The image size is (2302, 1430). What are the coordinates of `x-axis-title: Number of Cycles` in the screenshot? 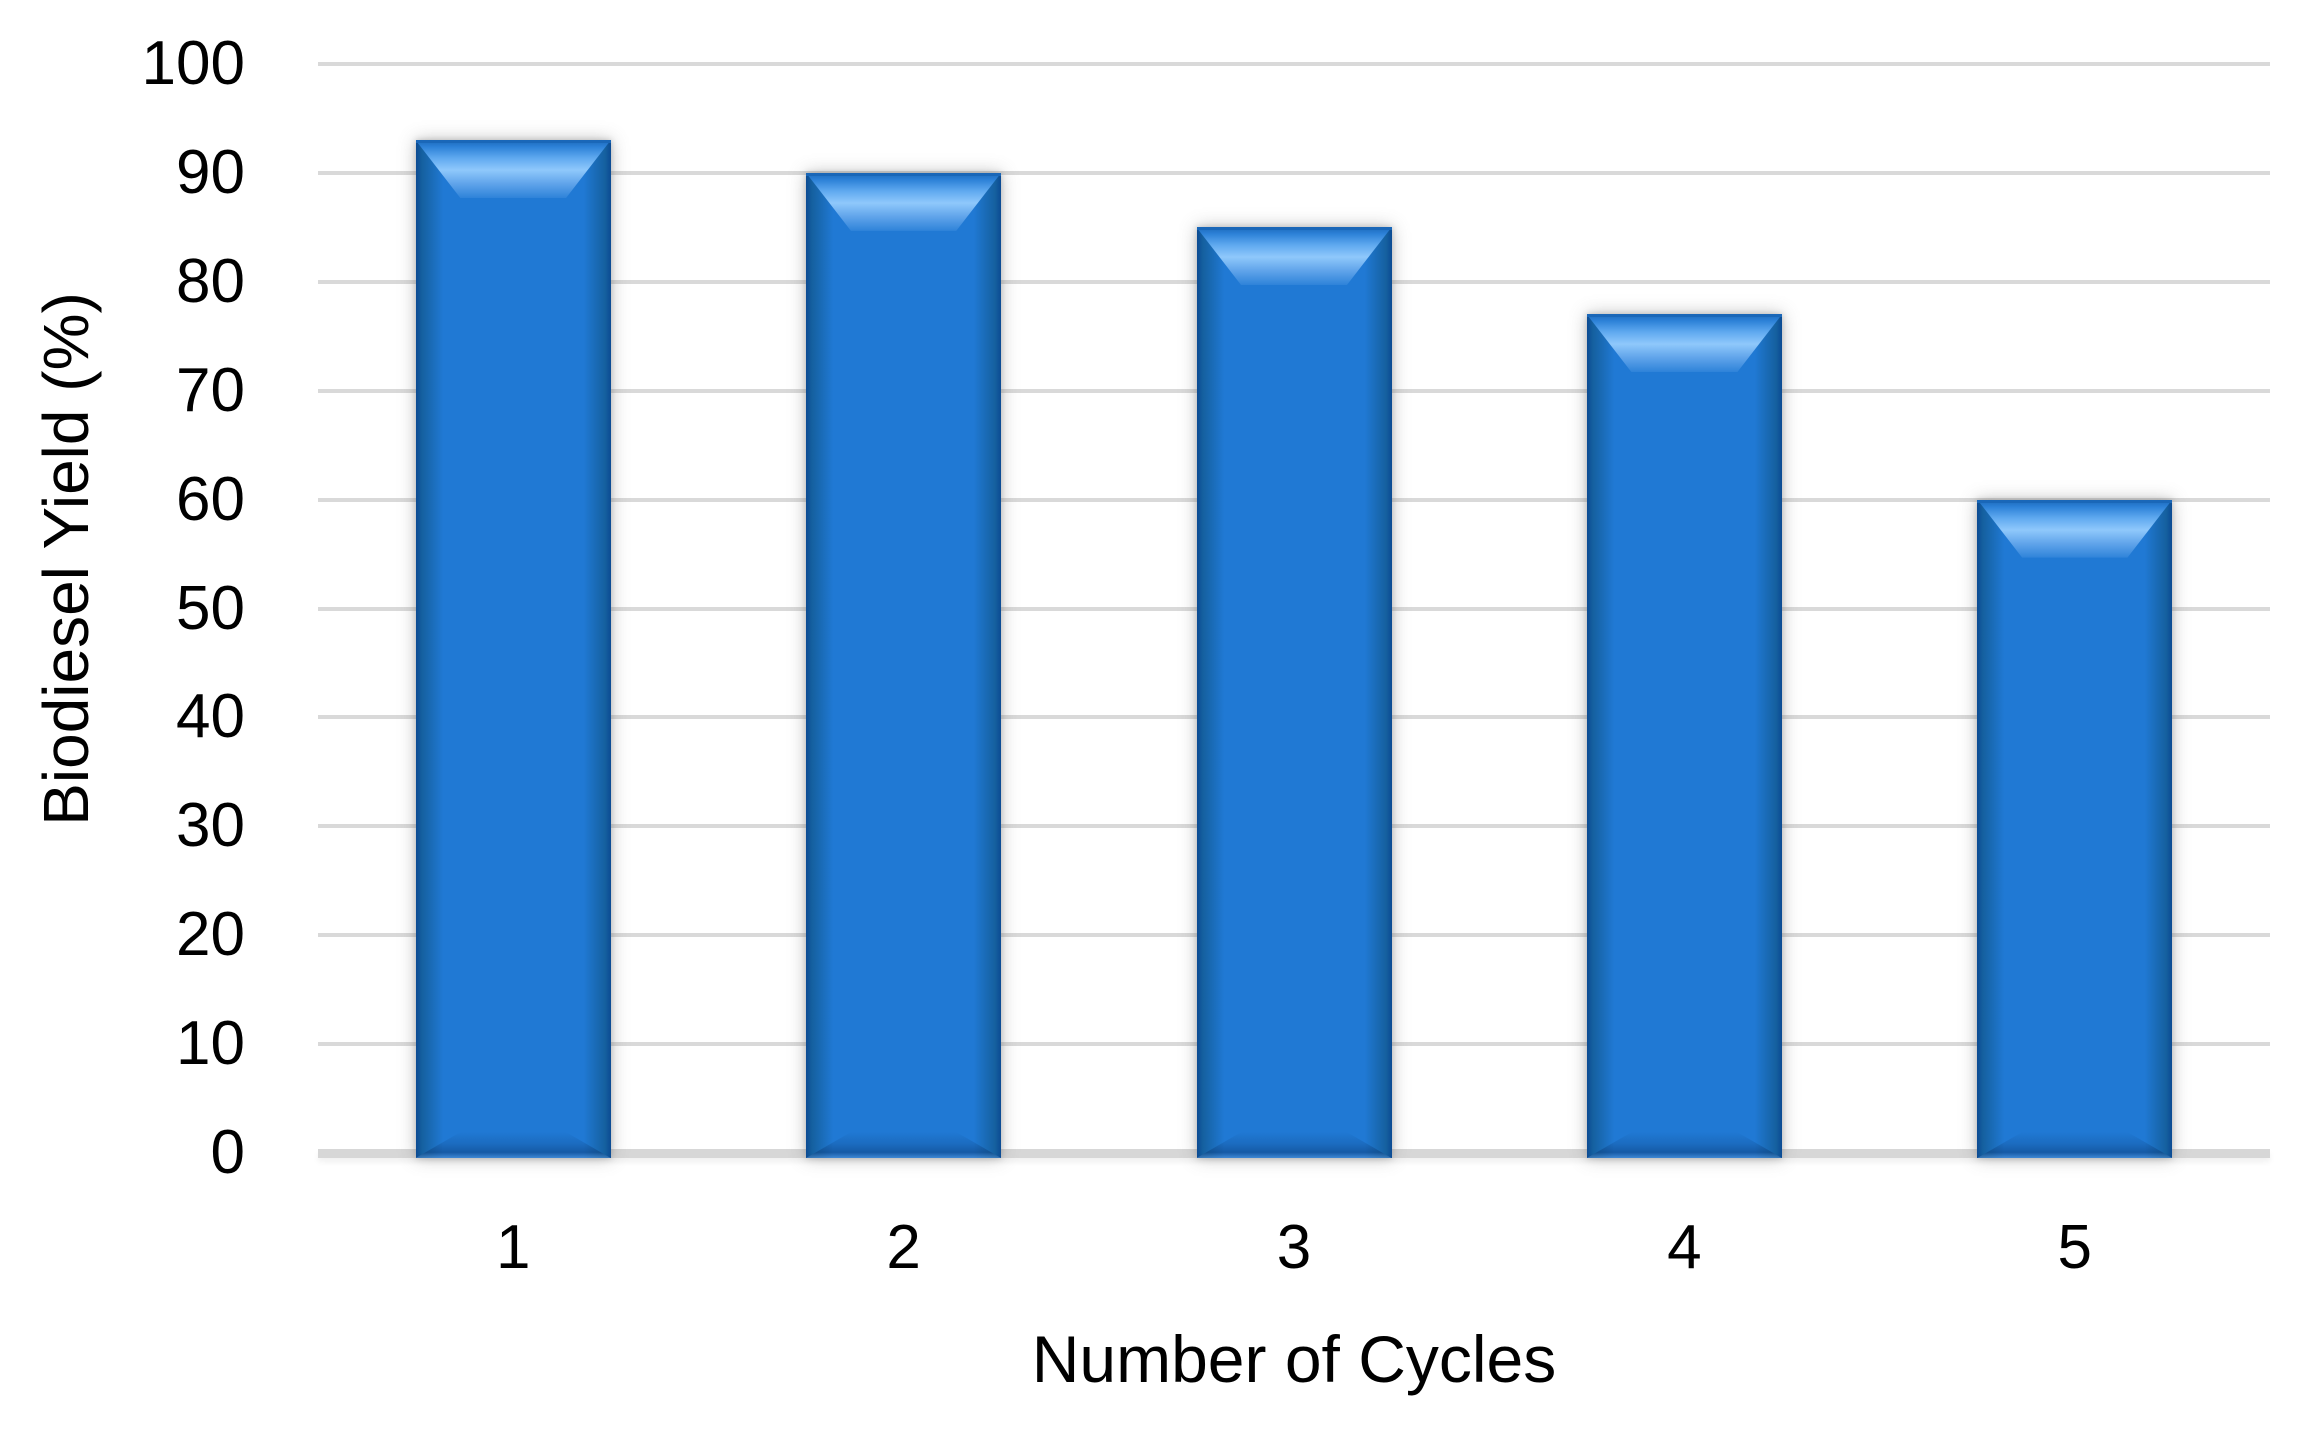 It's located at (1294, 1359).